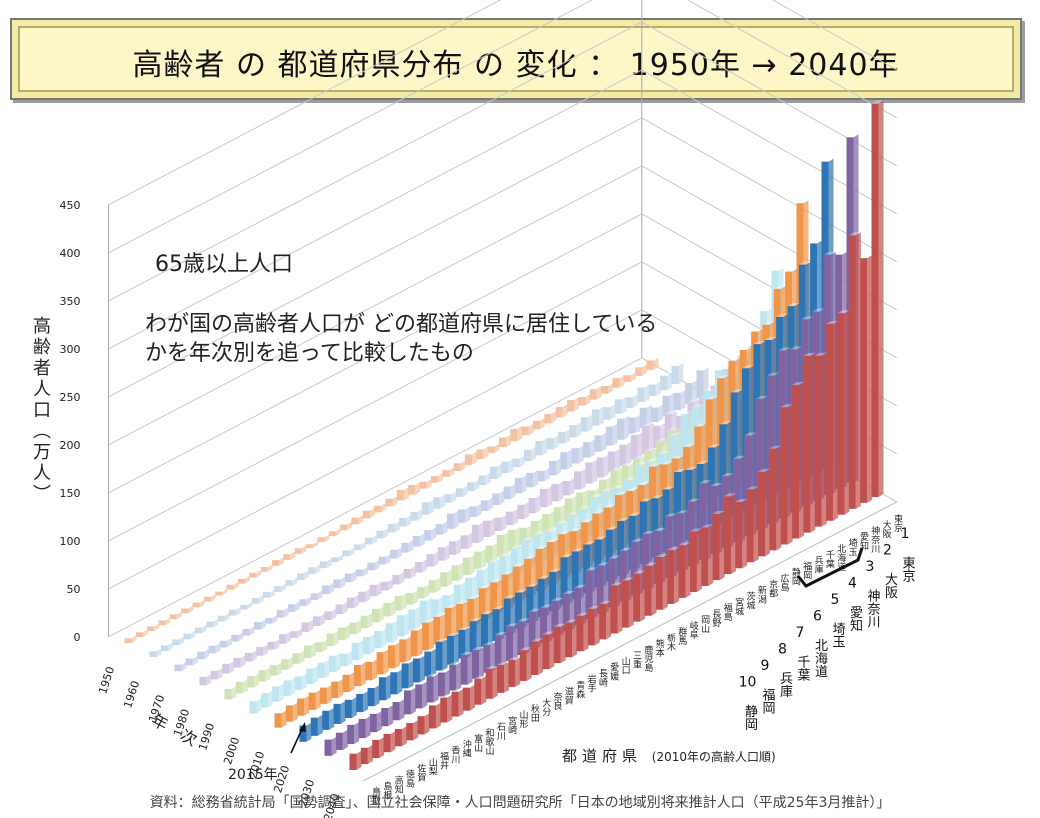  Describe the element at coordinates (612, 461) in the screenshot. I see `bar-広島-1980` at that location.